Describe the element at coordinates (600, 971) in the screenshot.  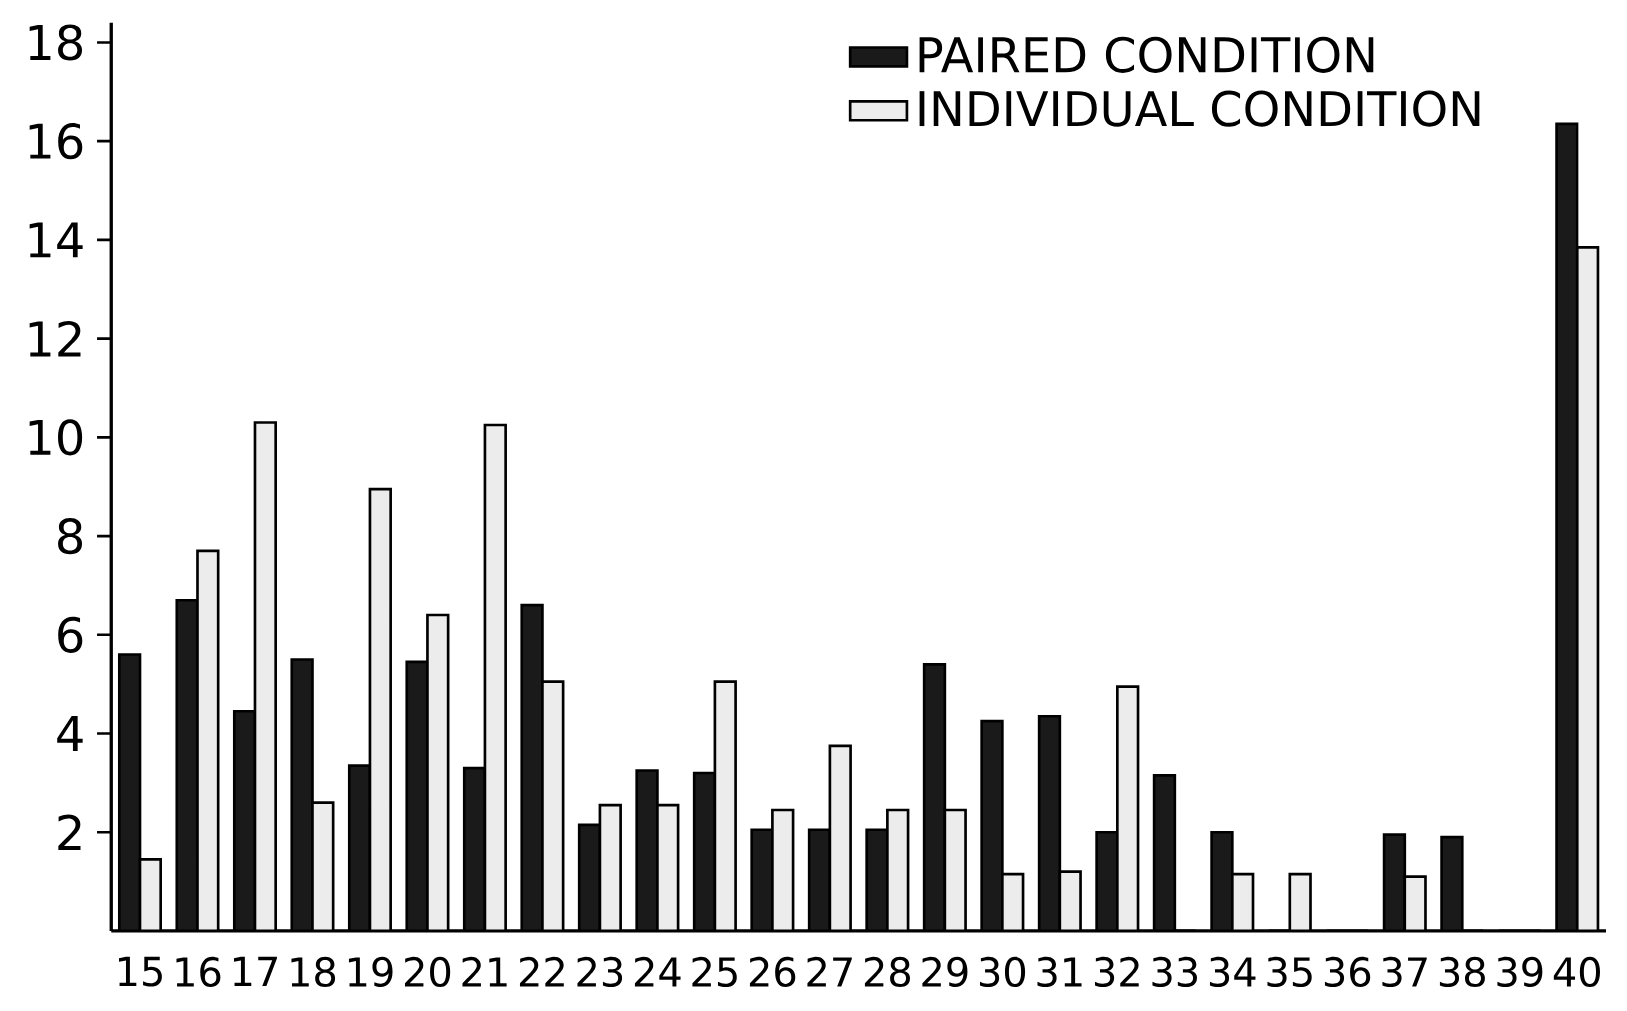
I see `x-tick-label: 23` at that location.